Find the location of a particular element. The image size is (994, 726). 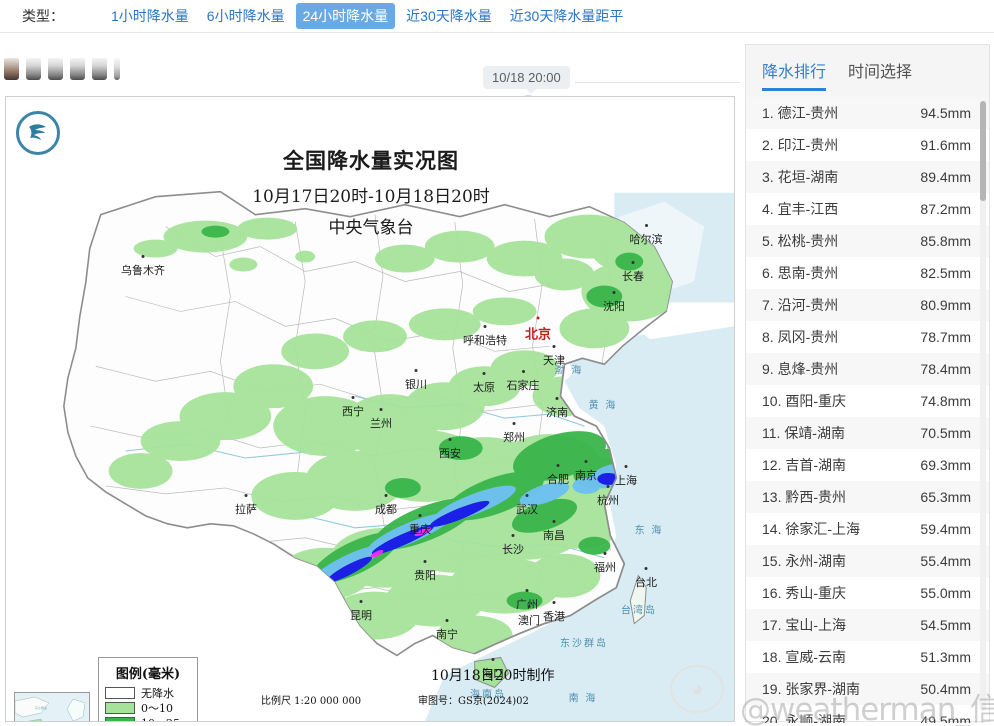

type-item-1: 6小时降水量 is located at coordinates (245, 16).